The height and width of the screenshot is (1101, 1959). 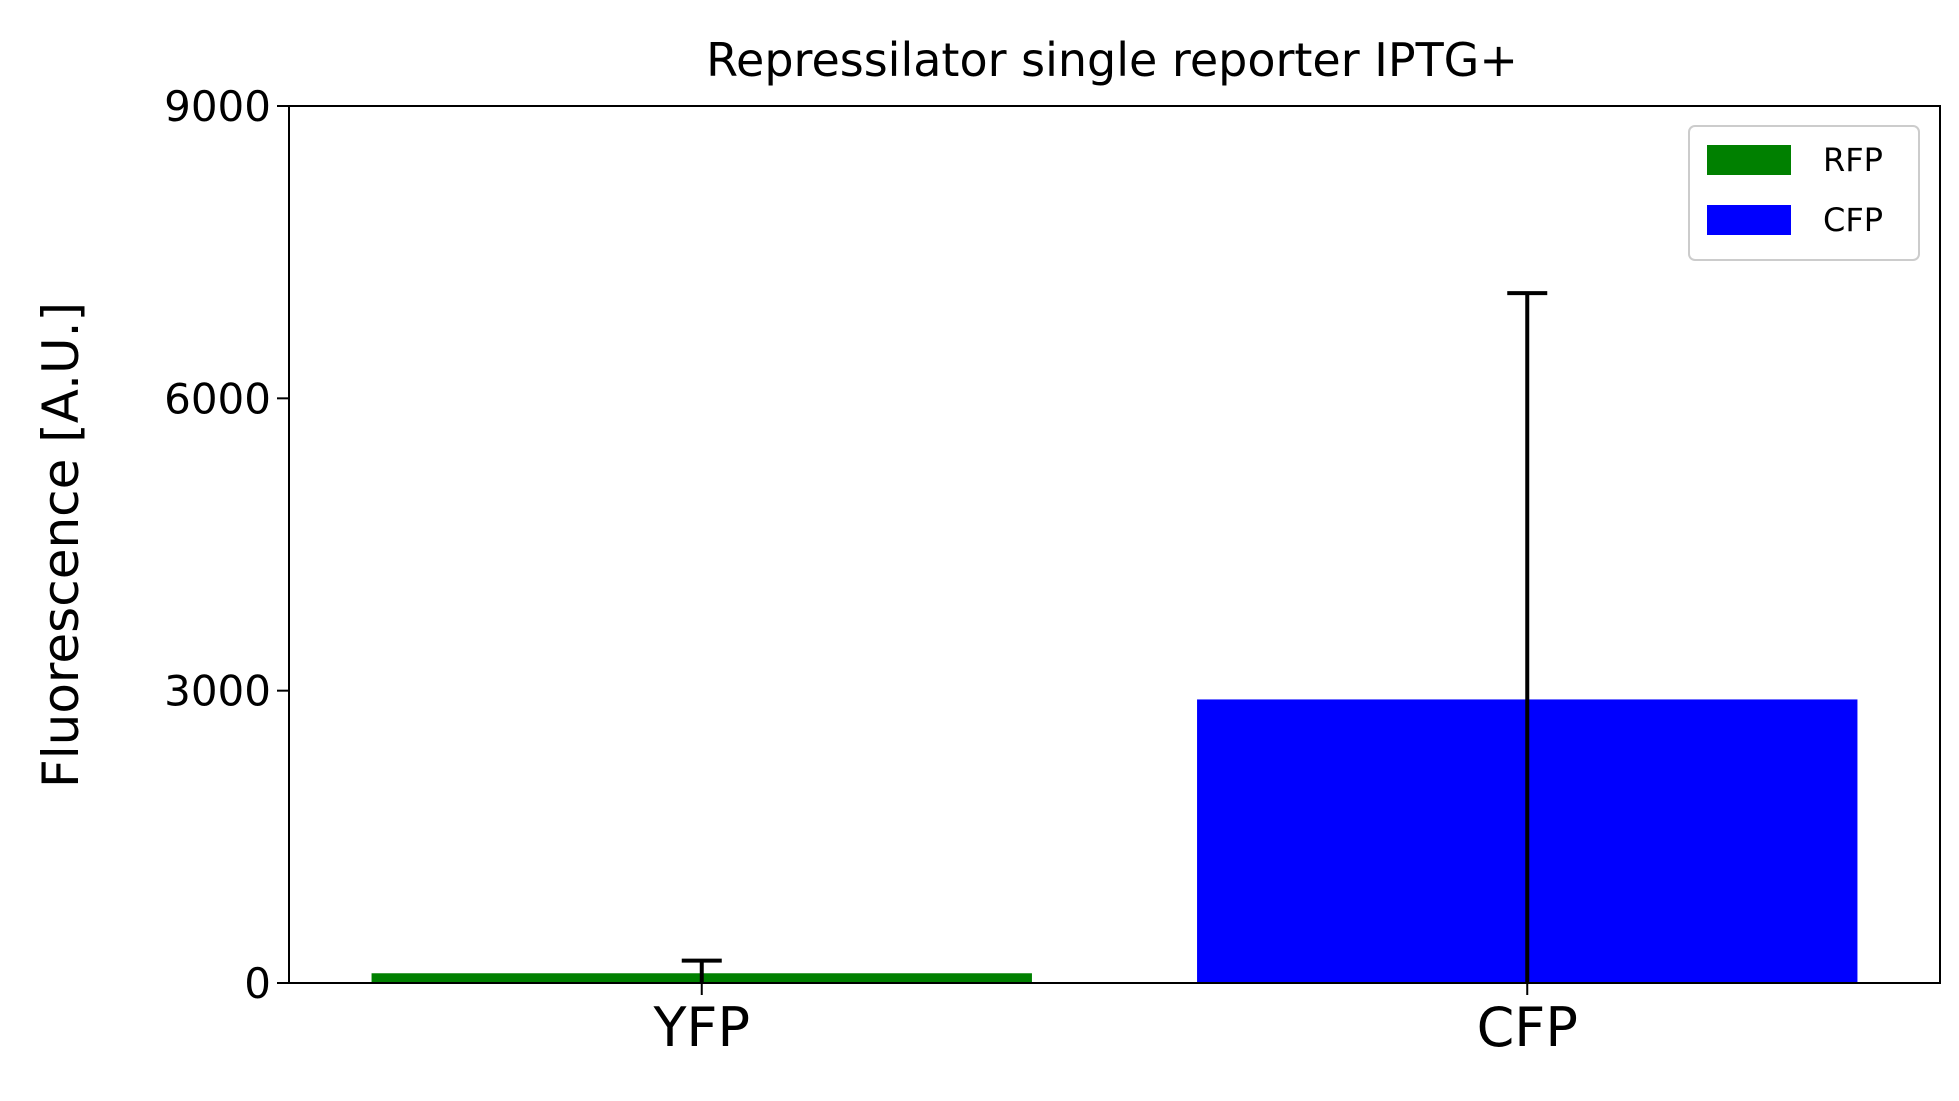 What do you see at coordinates (1115, 1021) in the screenshot?
I see `x-axis-ticks: YFP CFP` at bounding box center [1115, 1021].